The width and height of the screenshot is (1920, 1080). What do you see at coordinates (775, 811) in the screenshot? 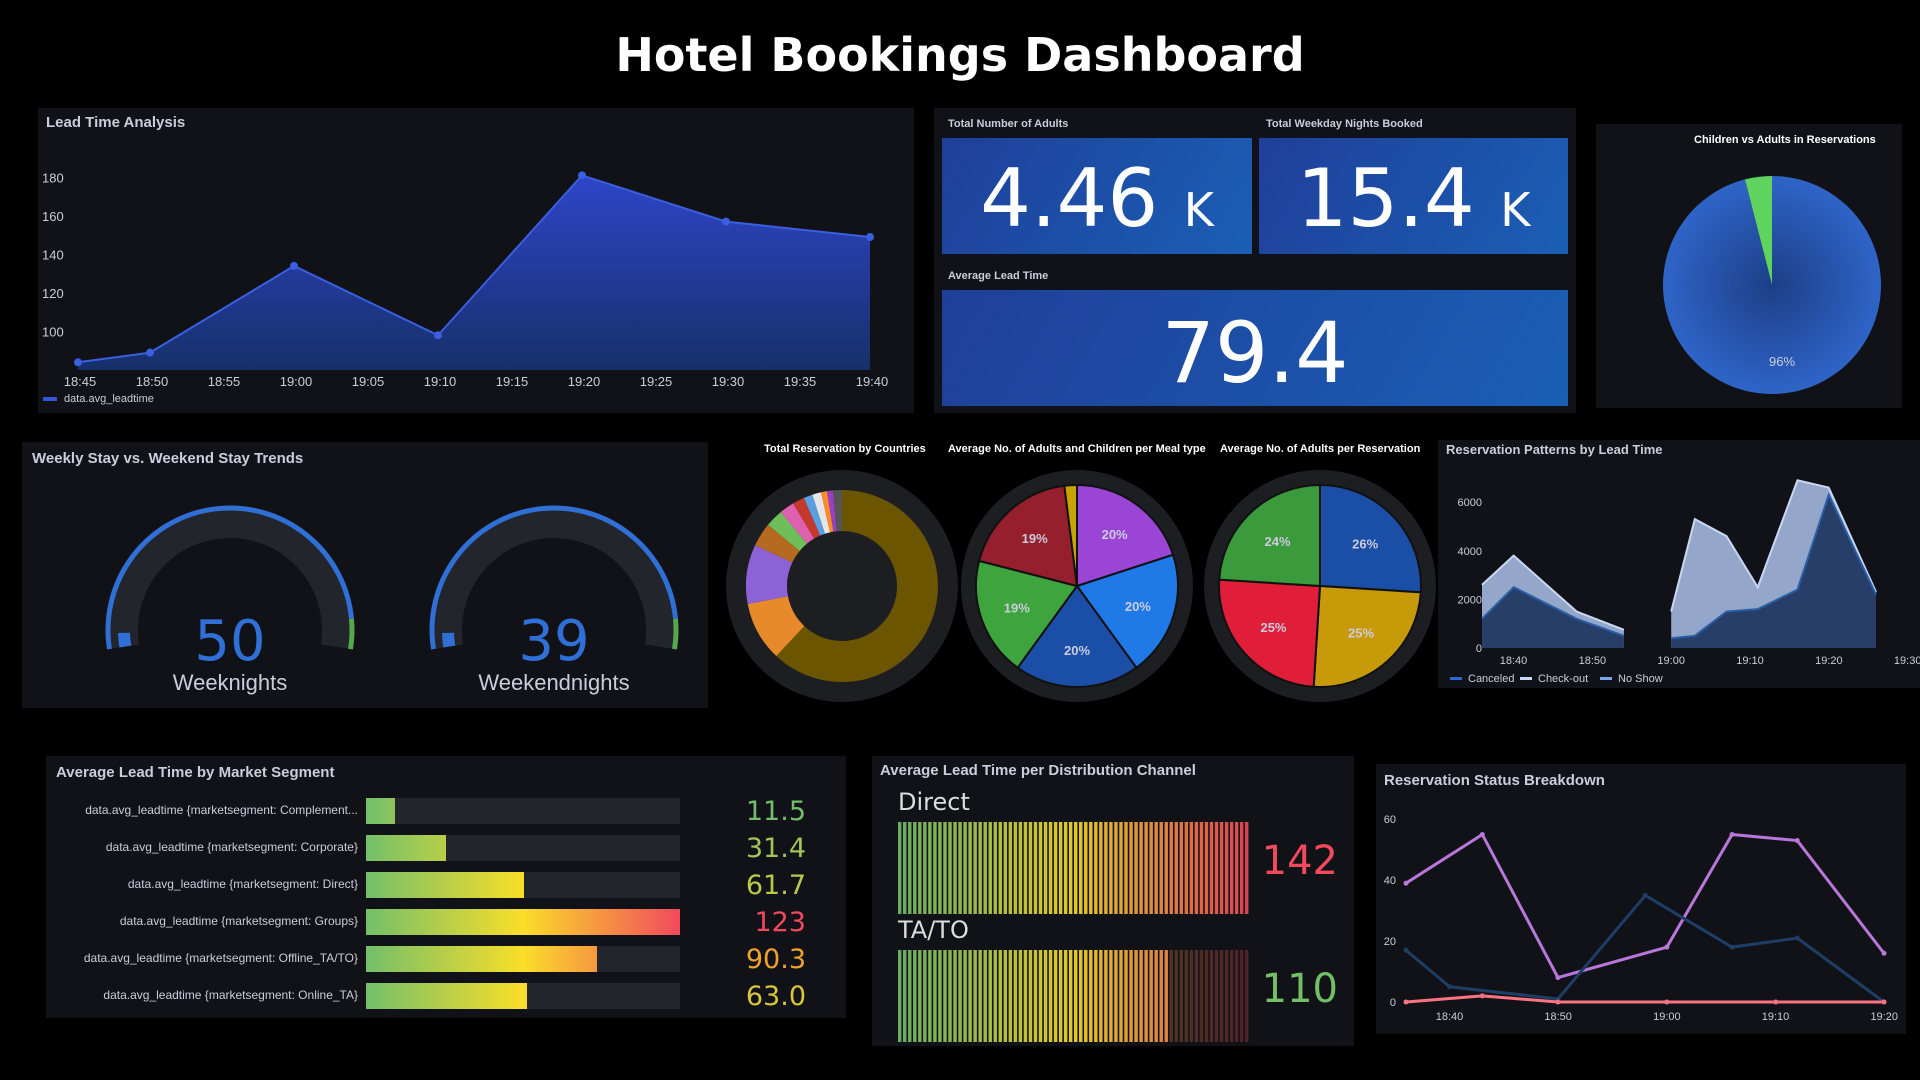
I see `bar-value: 11.5` at bounding box center [775, 811].